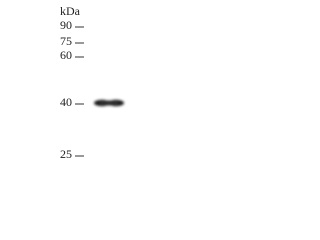 The image size is (320, 240). I want to click on marker-label: 90, so click(66, 25).